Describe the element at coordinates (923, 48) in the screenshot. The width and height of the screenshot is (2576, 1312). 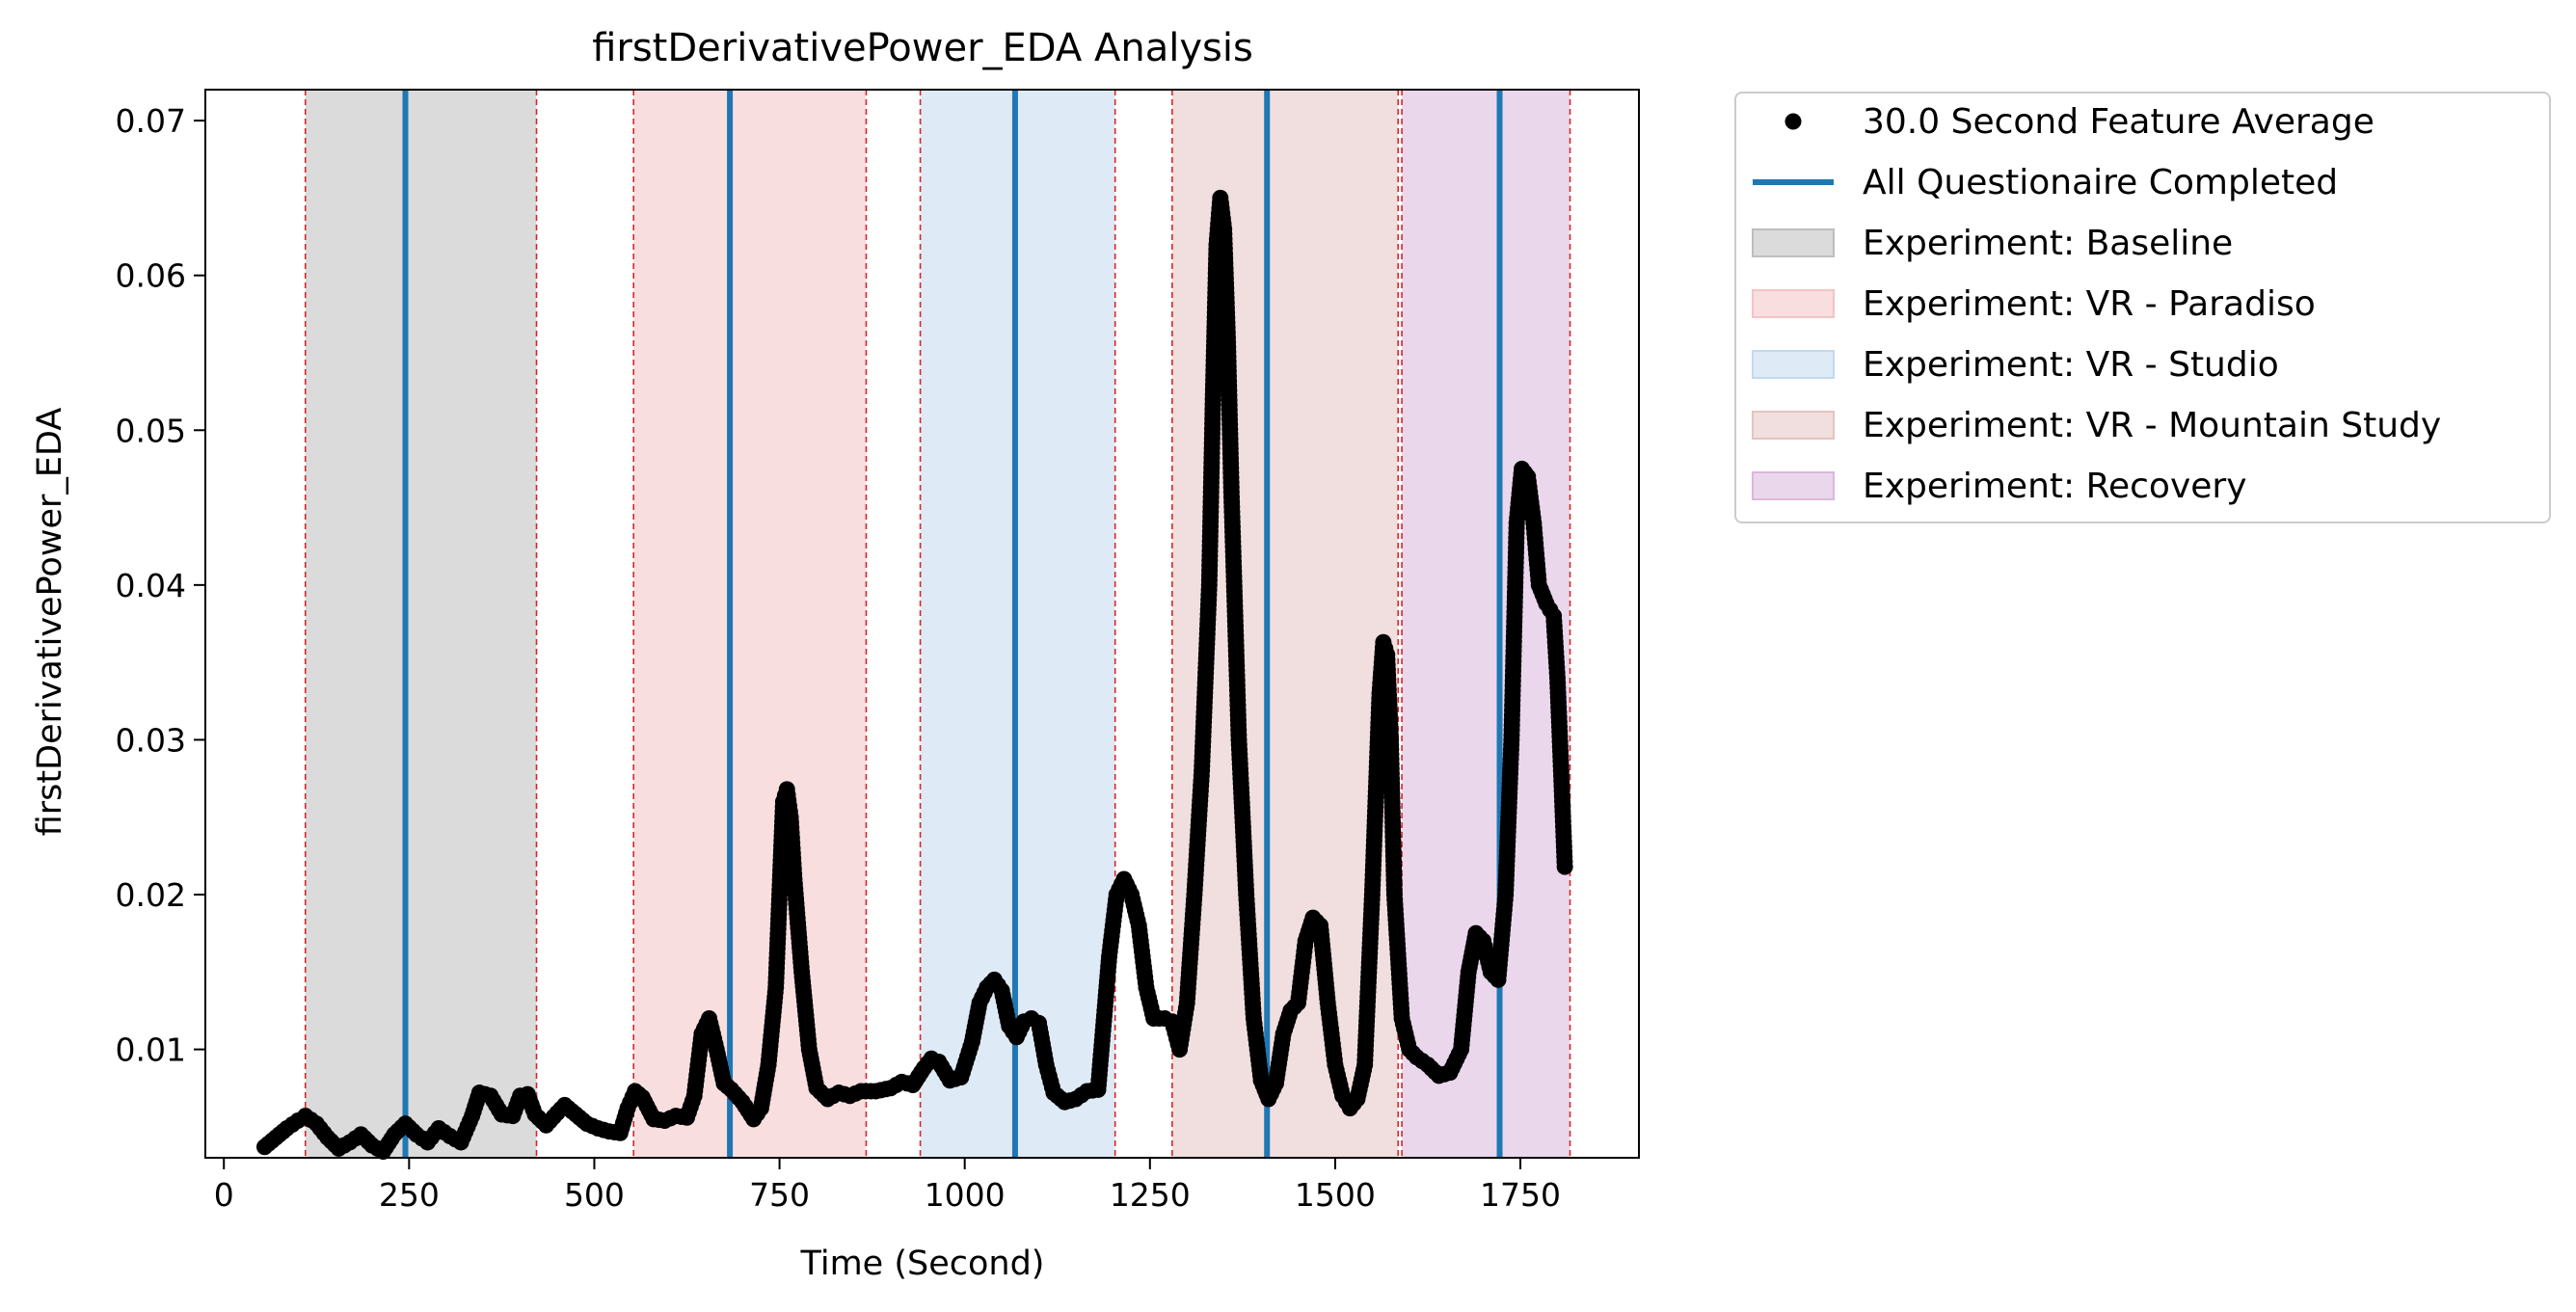
I see `chart-title: firstDerivativePower_EDA Analysis` at that location.